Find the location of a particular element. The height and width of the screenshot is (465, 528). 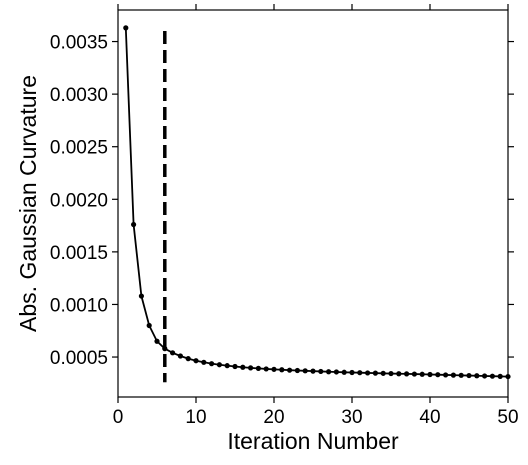

x-tick-label: 0 is located at coordinates (118, 417).